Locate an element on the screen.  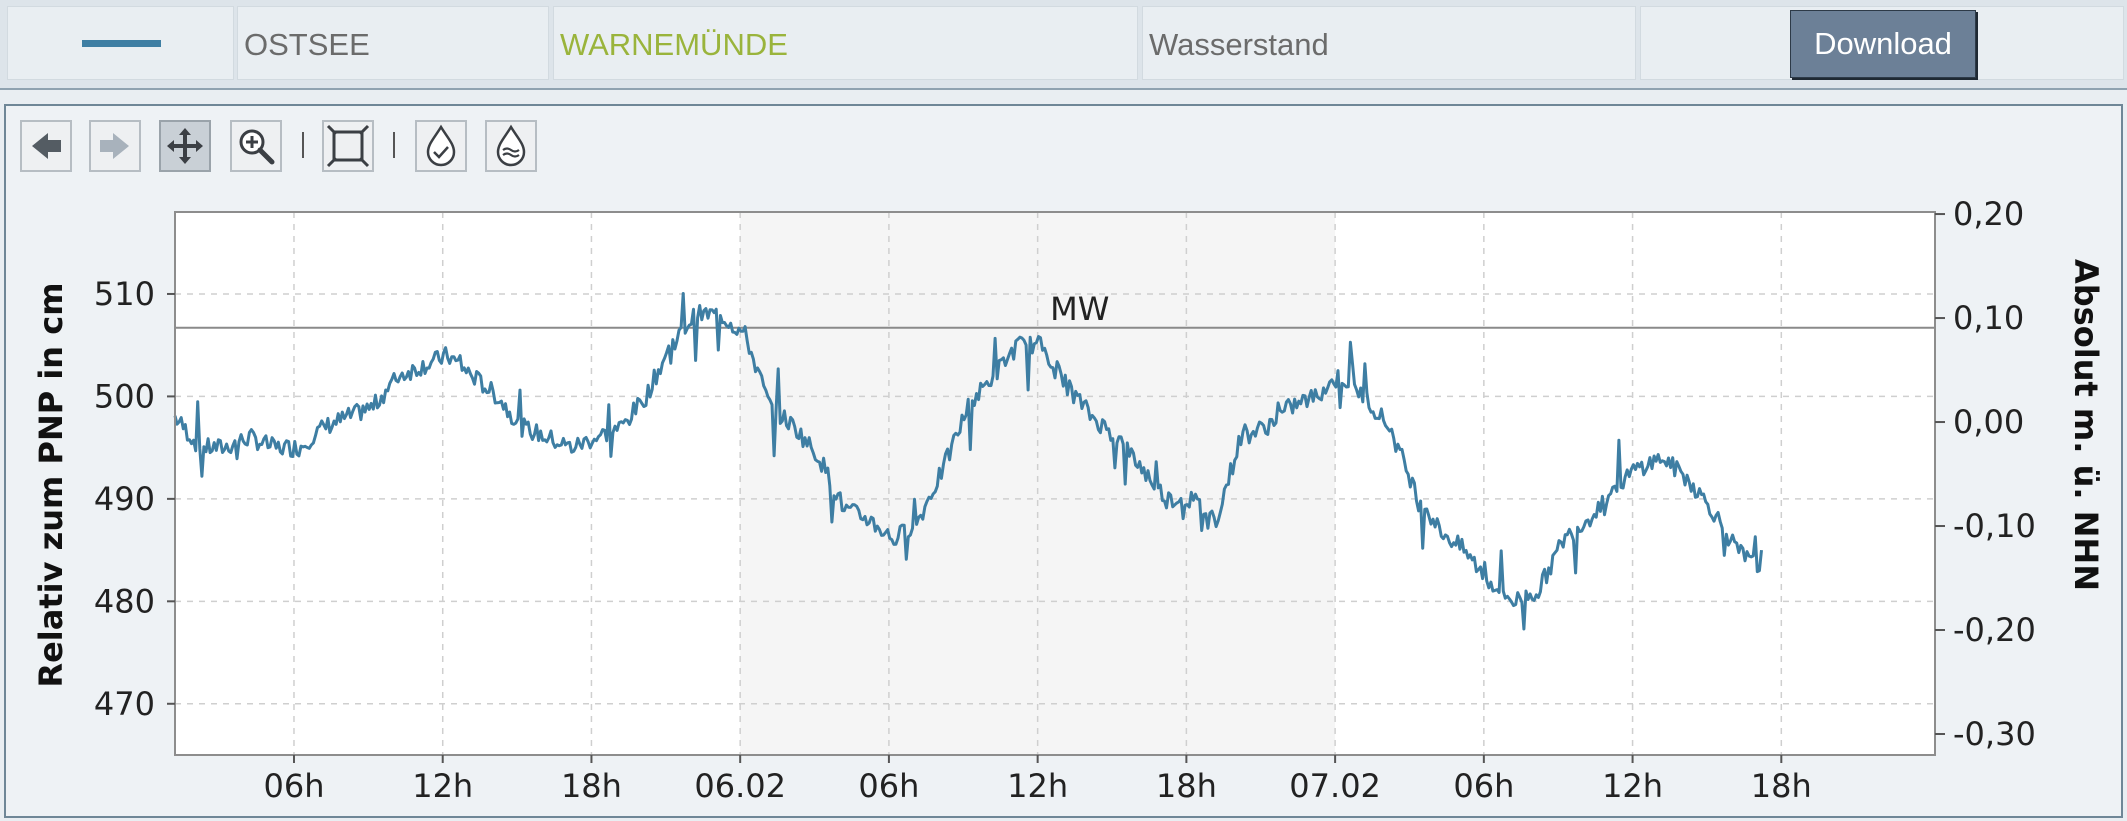
y-tick-label-right: 0,20 is located at coordinates (1988, 214).